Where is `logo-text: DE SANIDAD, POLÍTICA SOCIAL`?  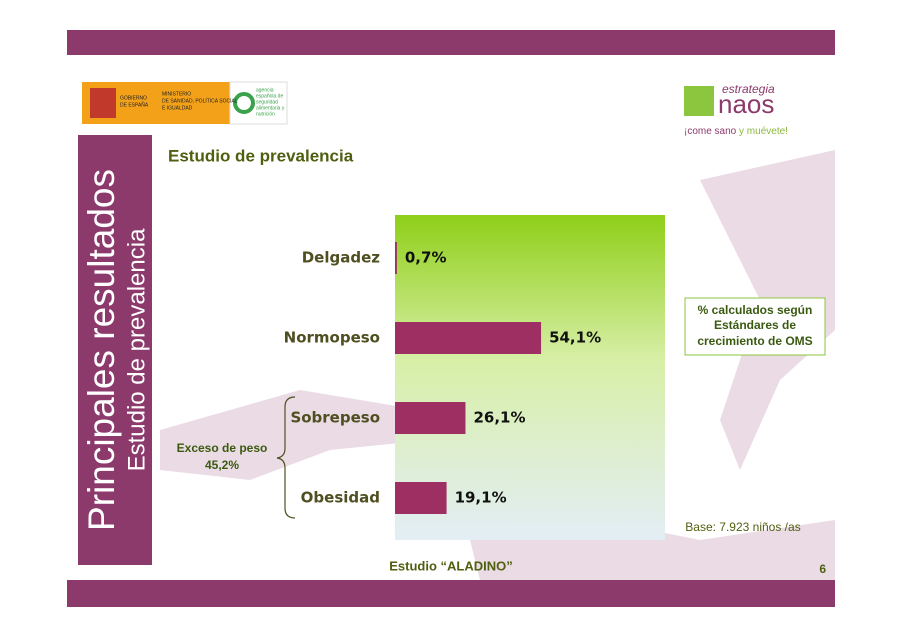 logo-text: DE SANIDAD, POLÍTICA SOCIAL is located at coordinates (200, 100).